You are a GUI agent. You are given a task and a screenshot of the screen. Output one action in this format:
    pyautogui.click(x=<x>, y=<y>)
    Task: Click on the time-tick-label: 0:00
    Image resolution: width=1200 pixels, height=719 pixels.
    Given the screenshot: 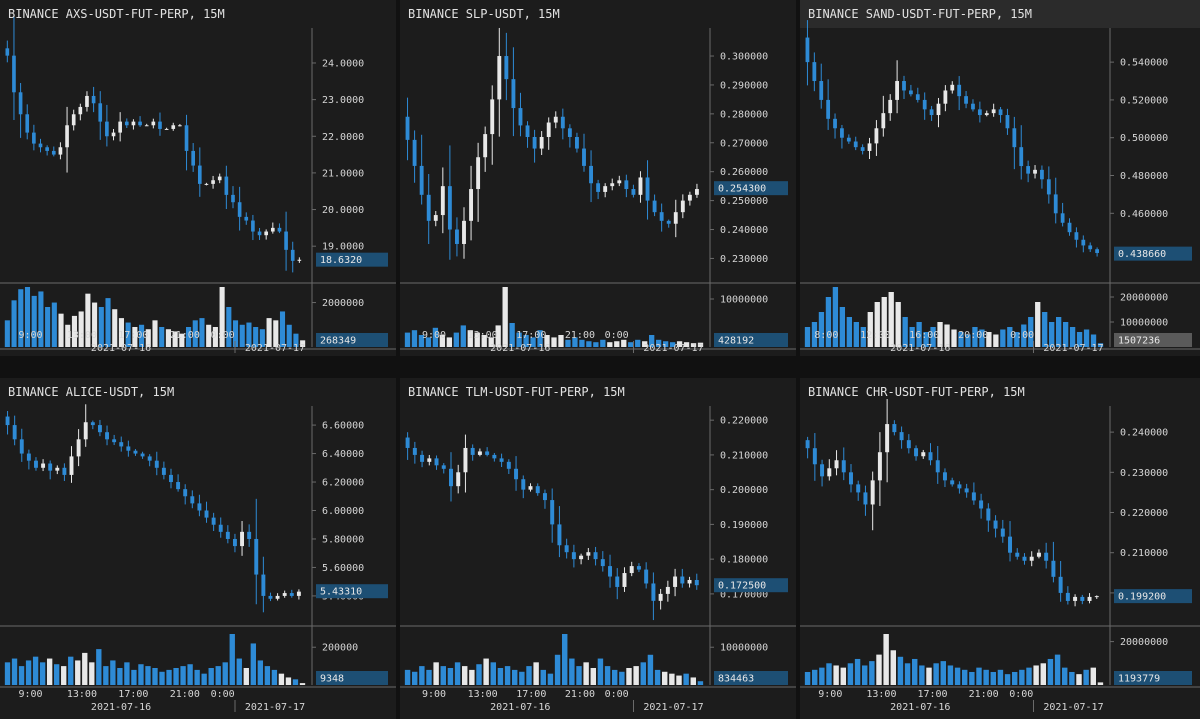 What is the action you would take?
    pyautogui.click(x=223, y=694)
    